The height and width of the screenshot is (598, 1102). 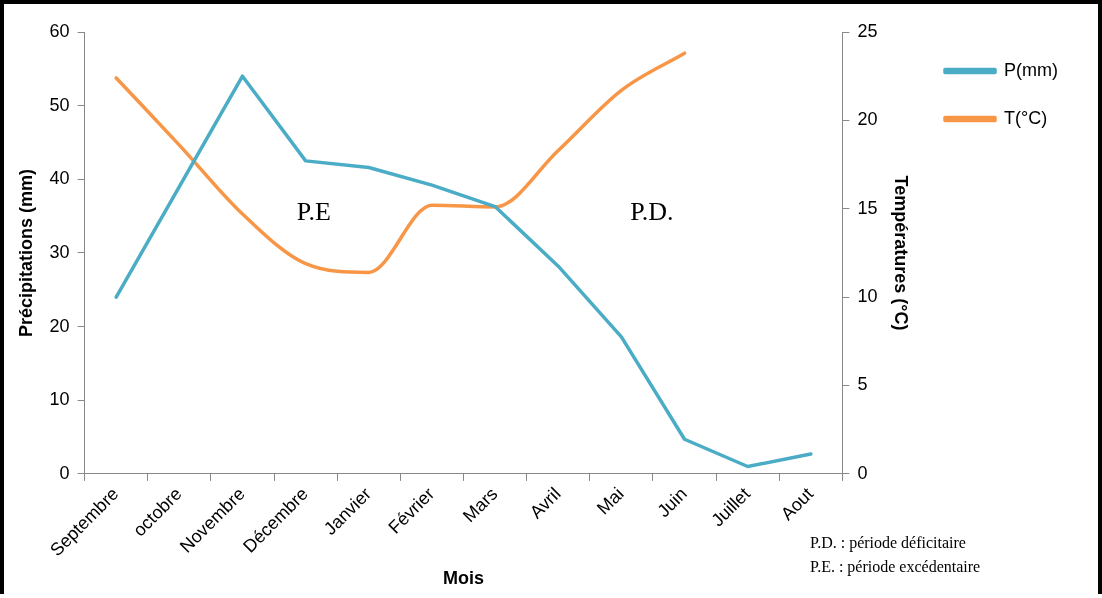 What do you see at coordinates (59, 399) in the screenshot?
I see `y-tick-label: 10` at bounding box center [59, 399].